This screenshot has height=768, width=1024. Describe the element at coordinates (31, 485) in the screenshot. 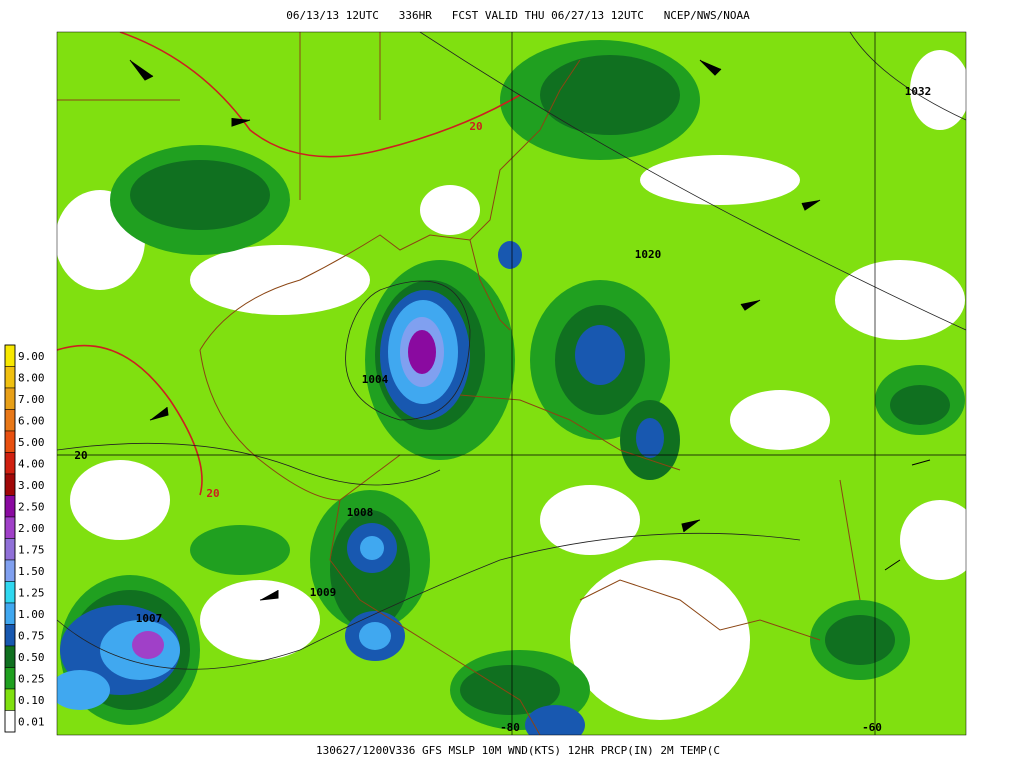

I see `legend-label: 3.00` at that location.